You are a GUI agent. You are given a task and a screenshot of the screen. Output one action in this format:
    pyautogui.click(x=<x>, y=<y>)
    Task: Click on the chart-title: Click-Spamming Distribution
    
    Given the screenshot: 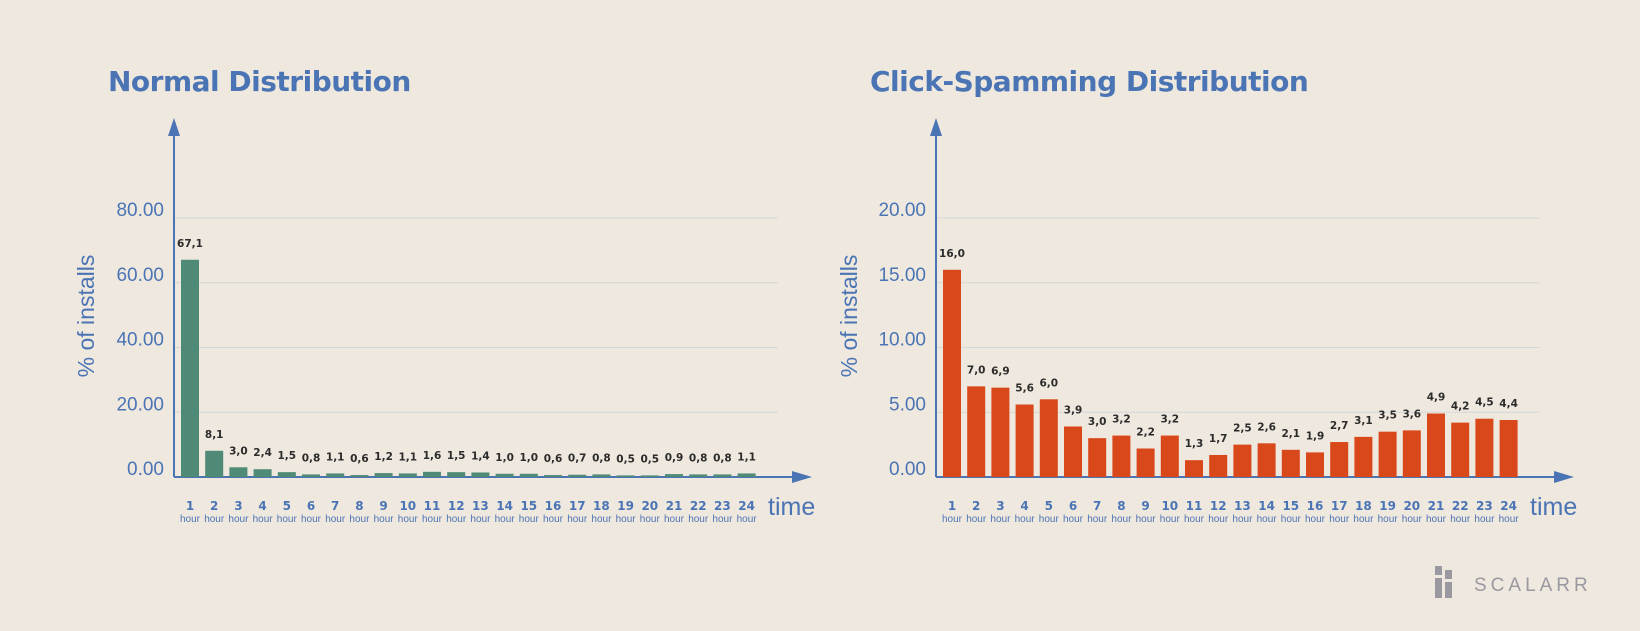 What is the action you would take?
    pyautogui.click(x=1089, y=81)
    